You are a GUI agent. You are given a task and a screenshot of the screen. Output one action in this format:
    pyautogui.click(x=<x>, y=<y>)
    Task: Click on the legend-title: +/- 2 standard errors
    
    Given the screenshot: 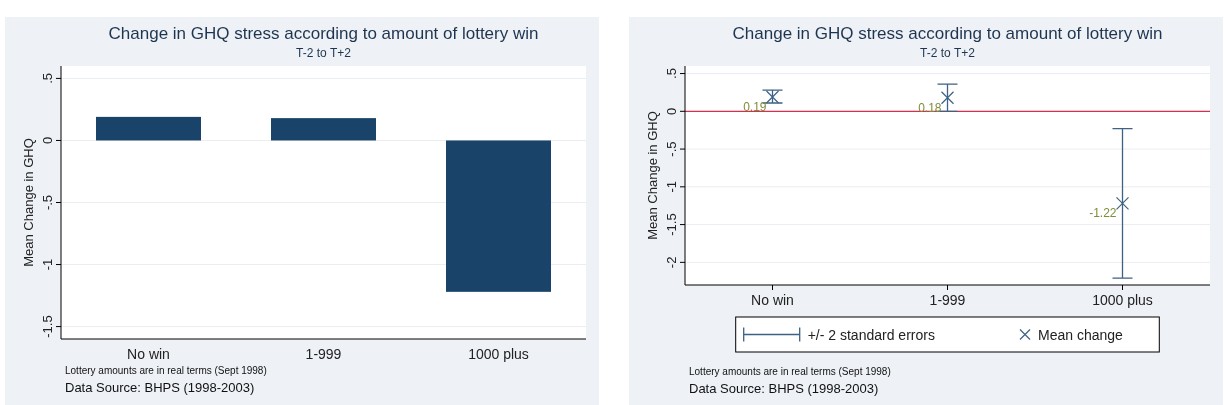 What is the action you would take?
    pyautogui.click(x=871, y=334)
    